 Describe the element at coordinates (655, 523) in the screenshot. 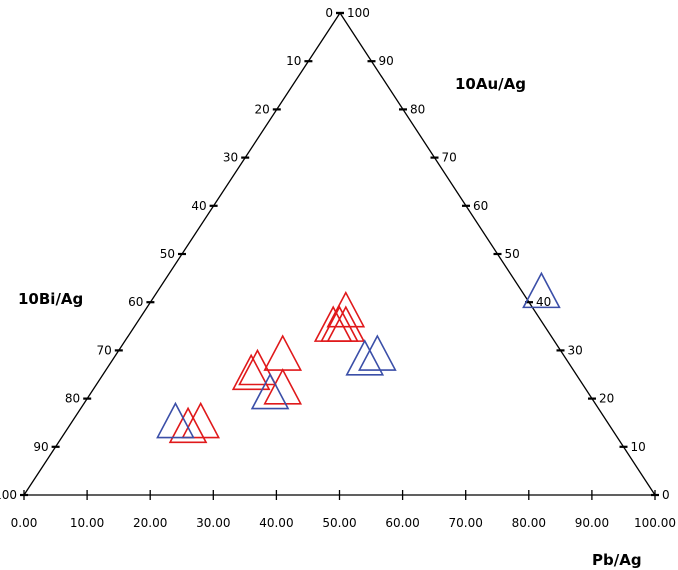

I see `bottom-tick-label: 100.00` at that location.